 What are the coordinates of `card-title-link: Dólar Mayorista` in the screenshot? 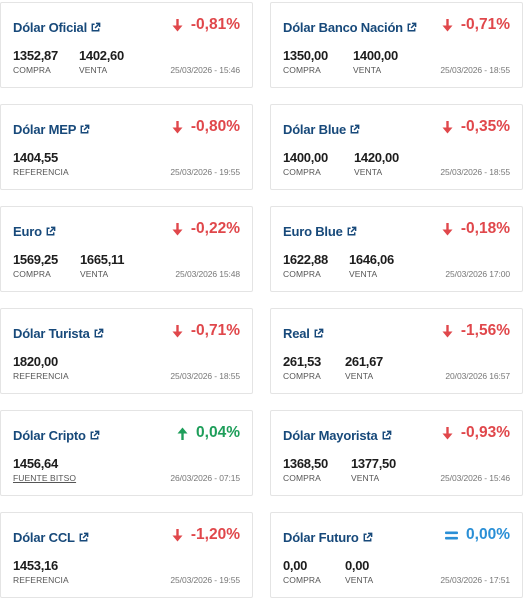 It's located at (337, 435).